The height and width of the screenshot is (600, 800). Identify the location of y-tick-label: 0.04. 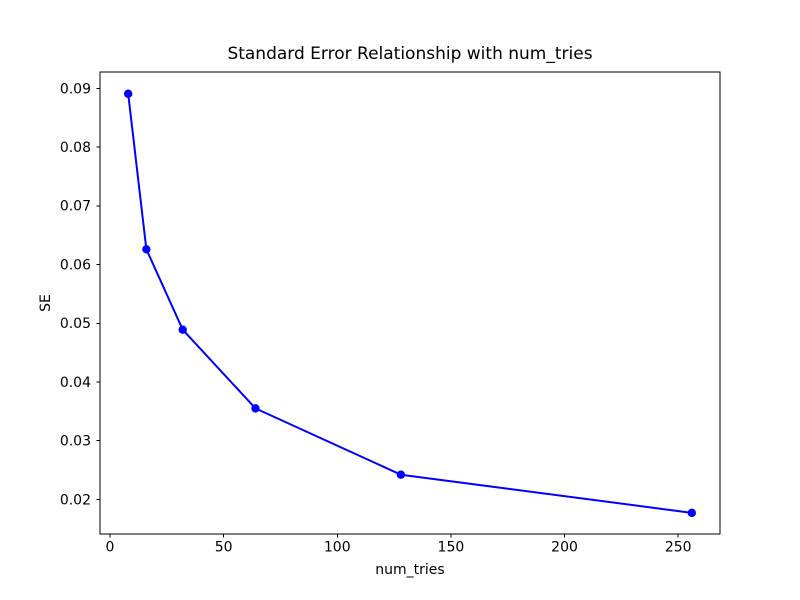
(75, 383).